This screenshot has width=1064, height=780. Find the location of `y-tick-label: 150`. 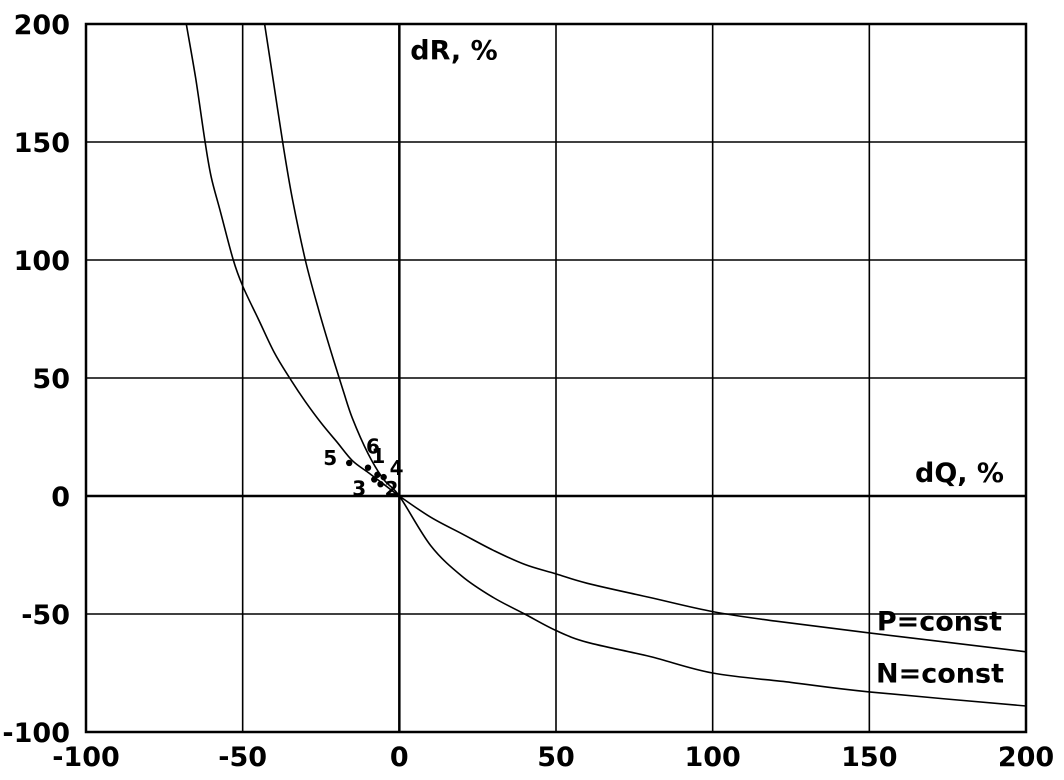

y-tick-label: 150 is located at coordinates (42, 143).